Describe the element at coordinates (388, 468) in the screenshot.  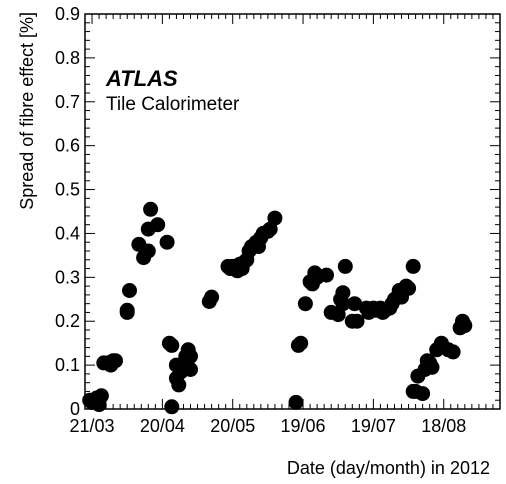
I see `x-axis-title: Date (day/month) in 2012` at that location.